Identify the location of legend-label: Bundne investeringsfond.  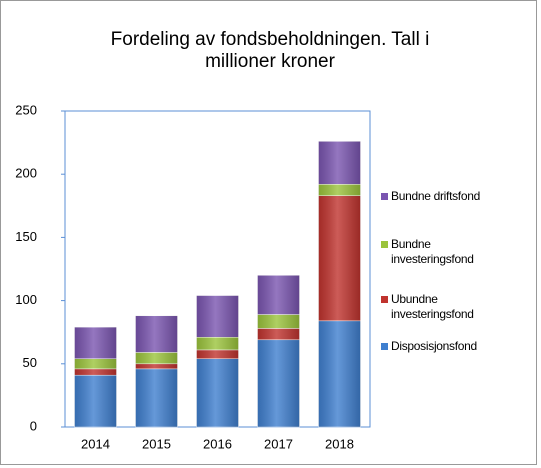
(432, 251).